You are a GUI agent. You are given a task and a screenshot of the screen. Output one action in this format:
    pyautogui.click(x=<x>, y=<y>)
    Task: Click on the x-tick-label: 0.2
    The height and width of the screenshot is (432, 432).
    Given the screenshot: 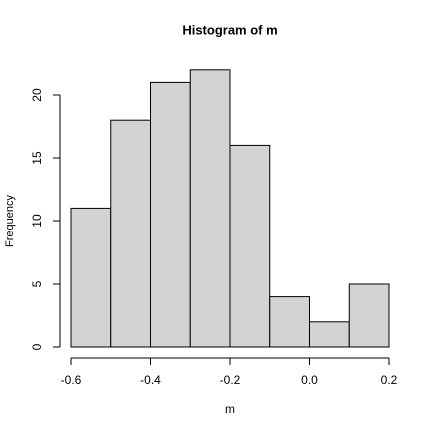 What is the action you would take?
    pyautogui.click(x=389, y=380)
    